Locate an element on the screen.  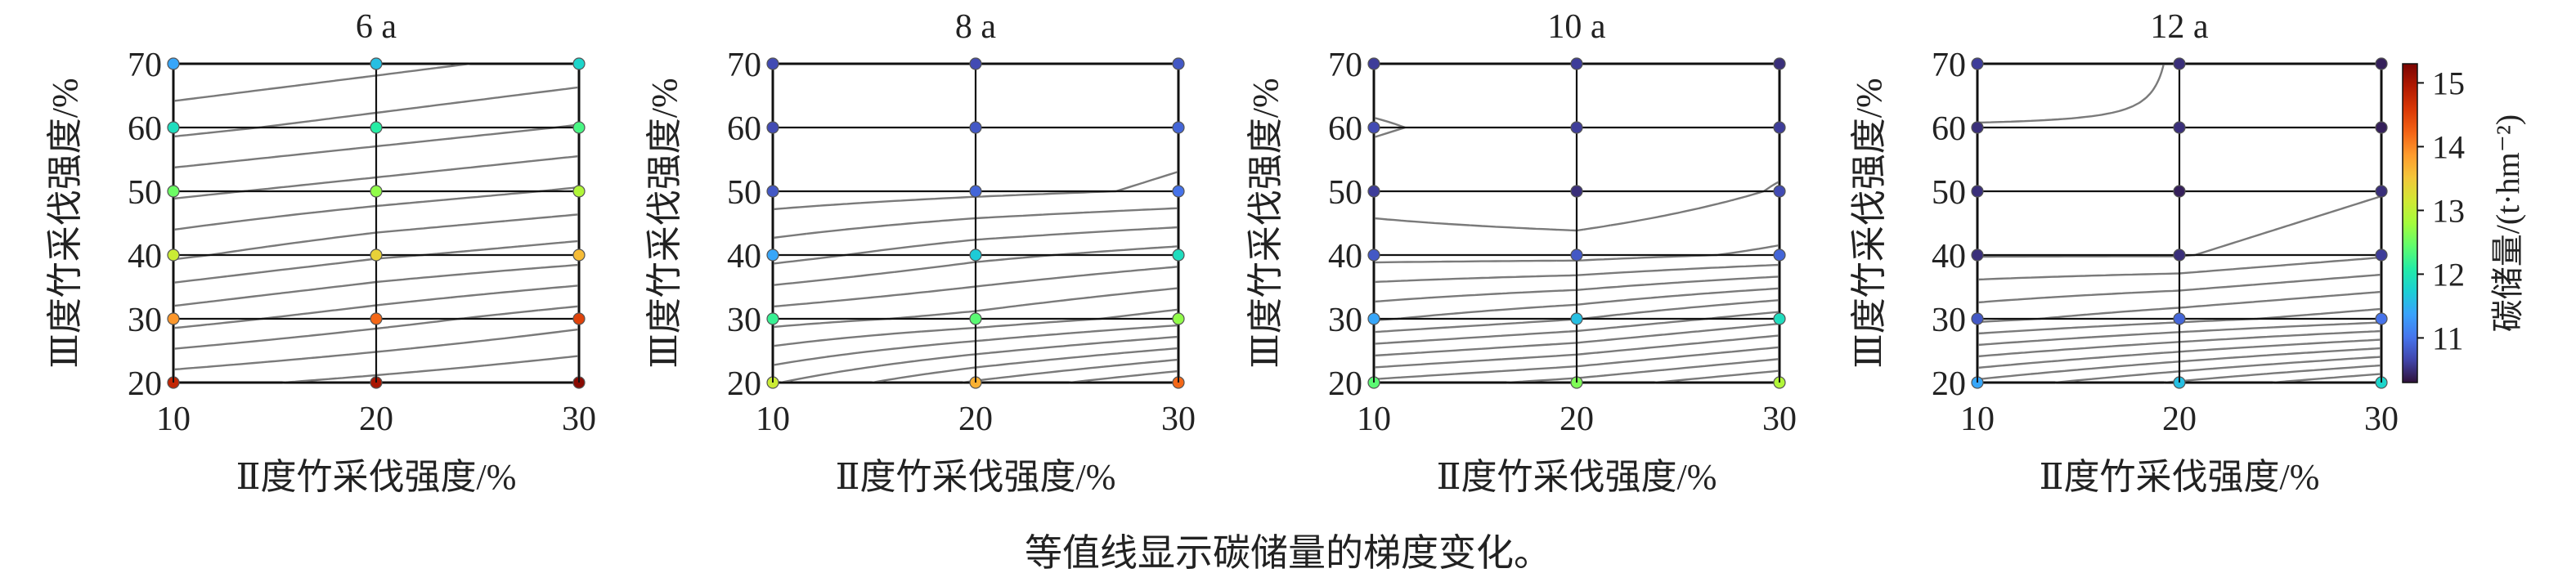
colorbar-tick-label: 15 is located at coordinates (2448, 83).